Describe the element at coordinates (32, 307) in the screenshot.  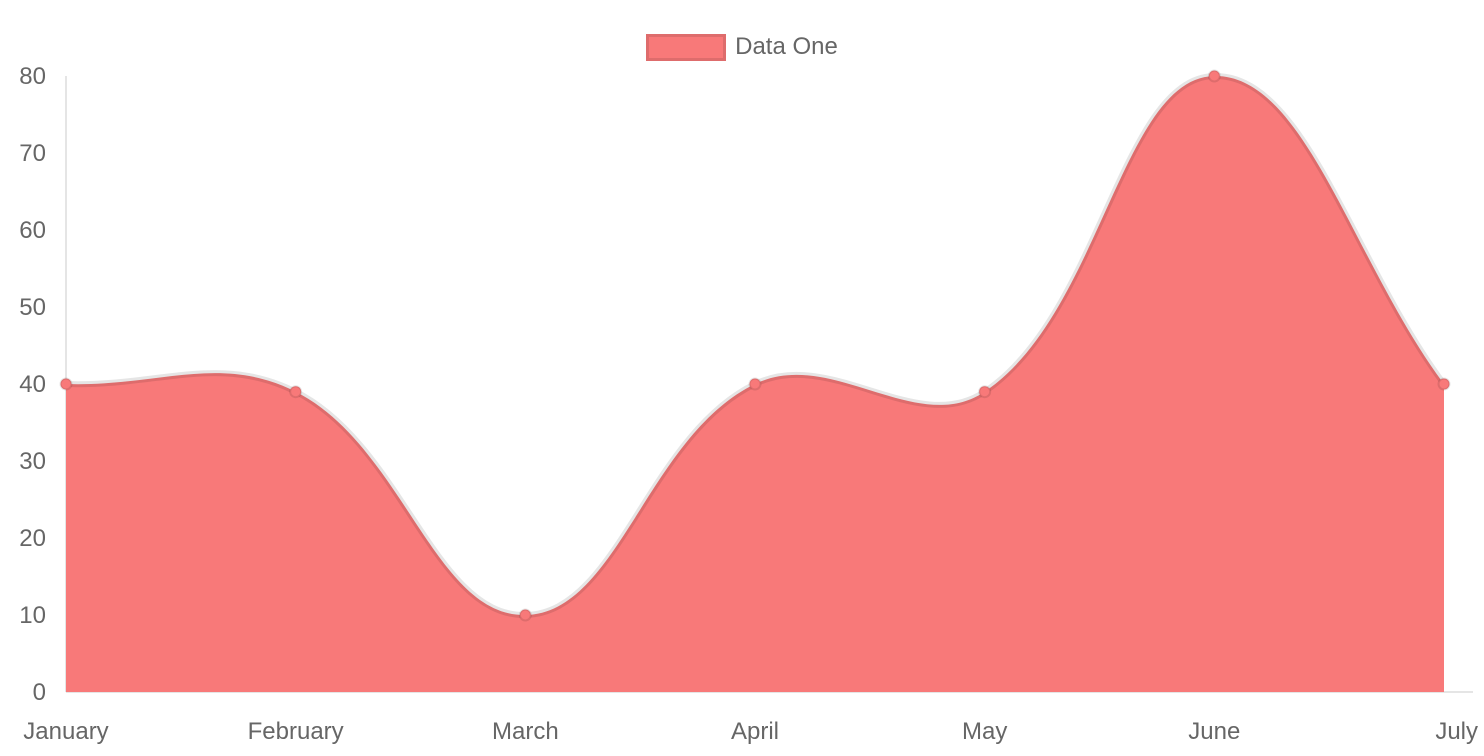
I see `y-tick-label: 50` at that location.